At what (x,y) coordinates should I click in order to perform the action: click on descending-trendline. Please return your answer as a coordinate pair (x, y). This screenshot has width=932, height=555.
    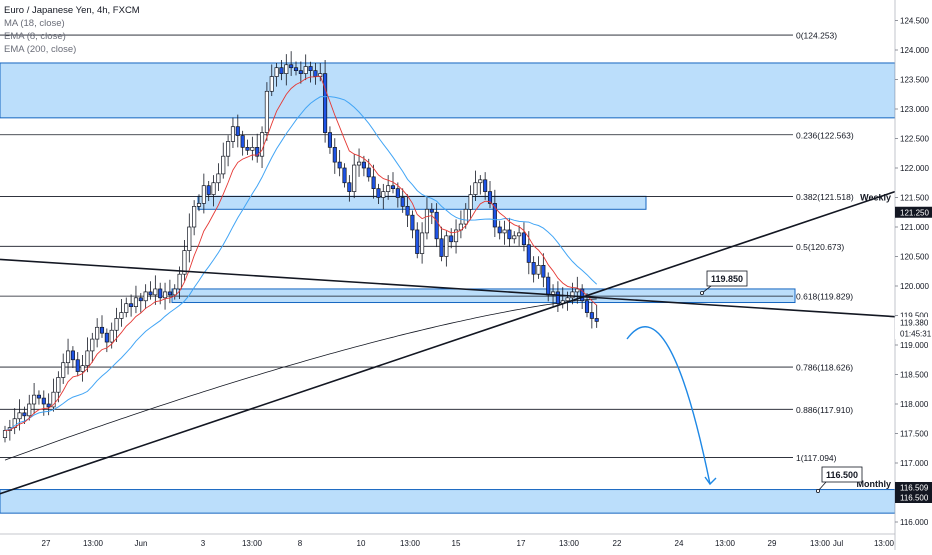
    Looking at the image, I should click on (448, 288).